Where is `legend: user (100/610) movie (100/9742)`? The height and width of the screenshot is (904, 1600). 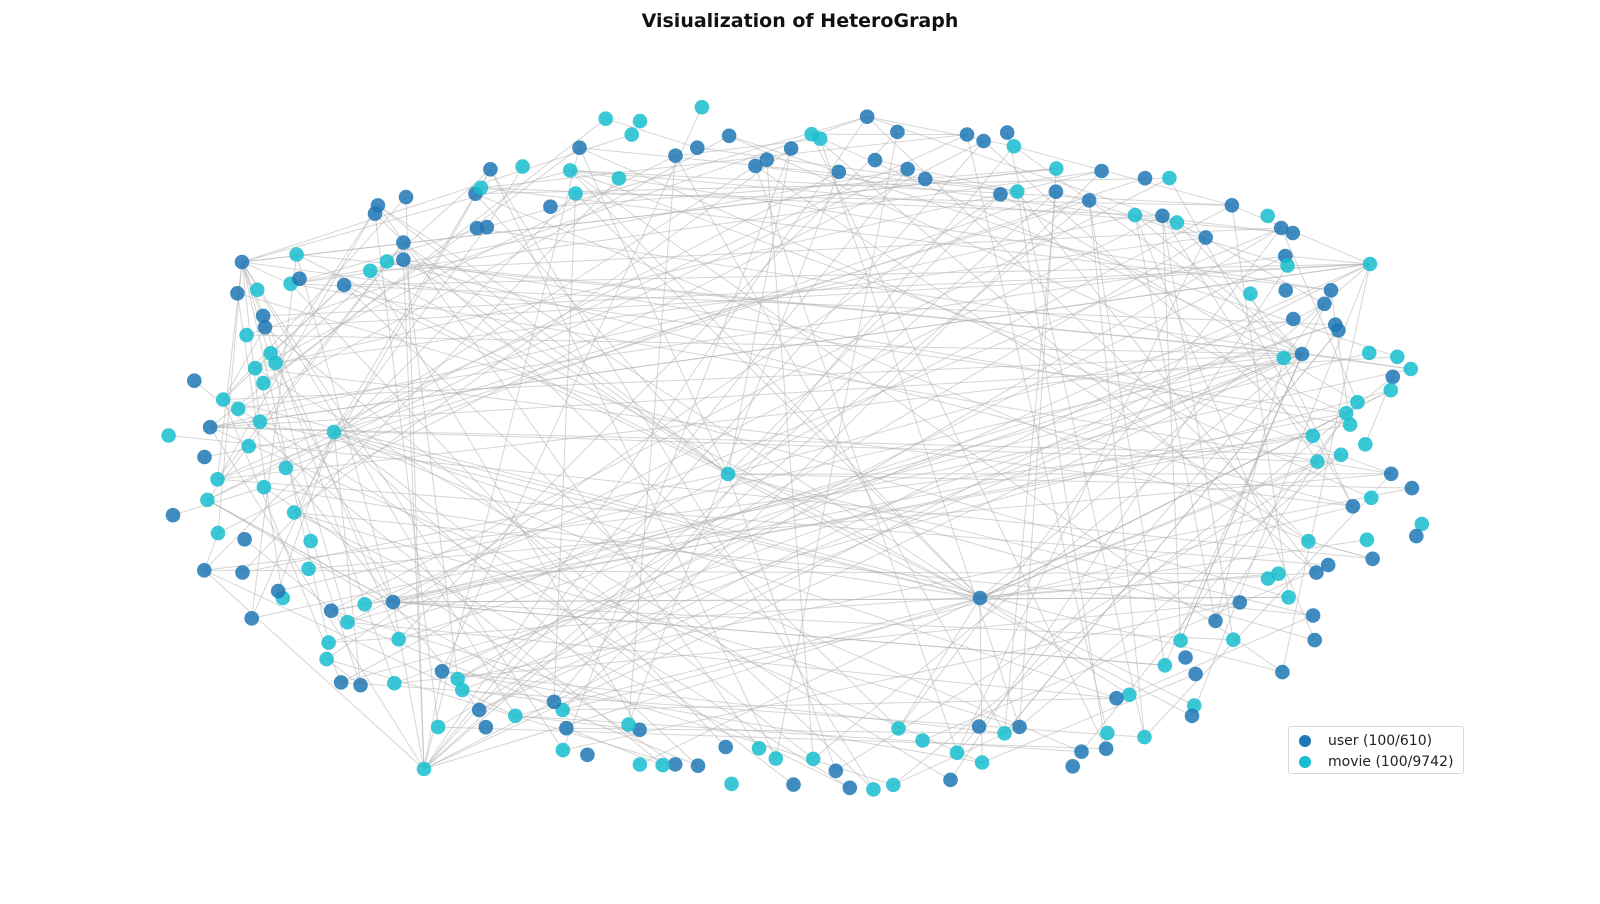 legend: user (100/610) movie (100/9742) is located at coordinates (1376, 750).